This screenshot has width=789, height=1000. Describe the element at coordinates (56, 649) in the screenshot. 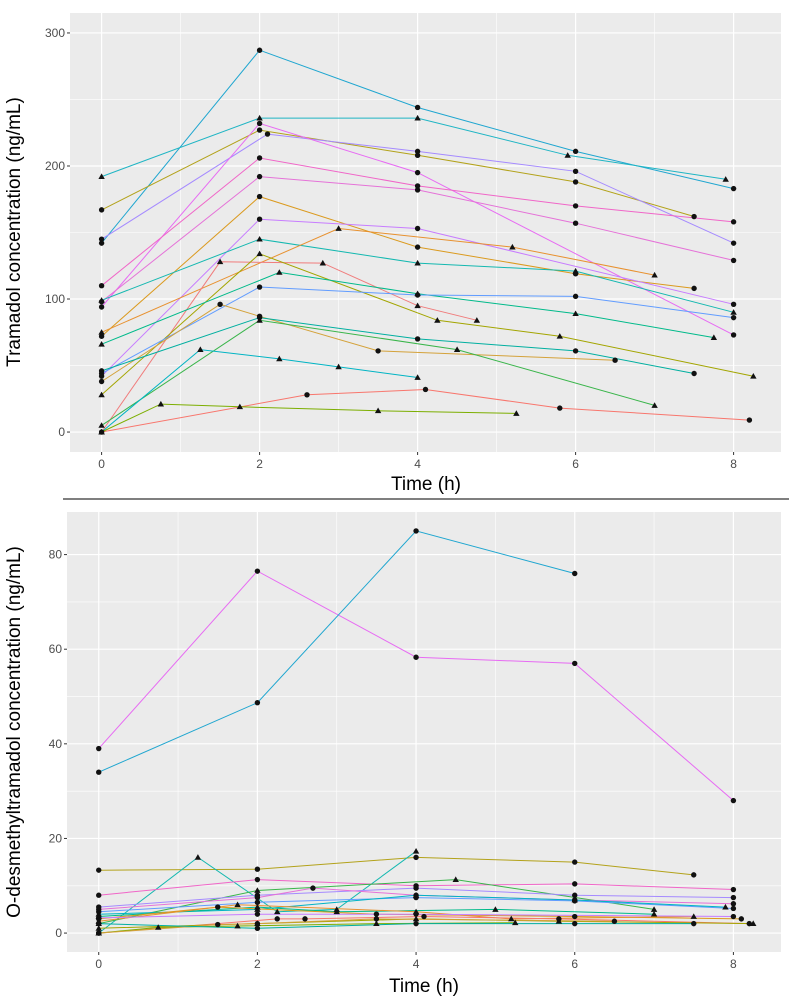

I see `y-tick-label: 60` at that location.